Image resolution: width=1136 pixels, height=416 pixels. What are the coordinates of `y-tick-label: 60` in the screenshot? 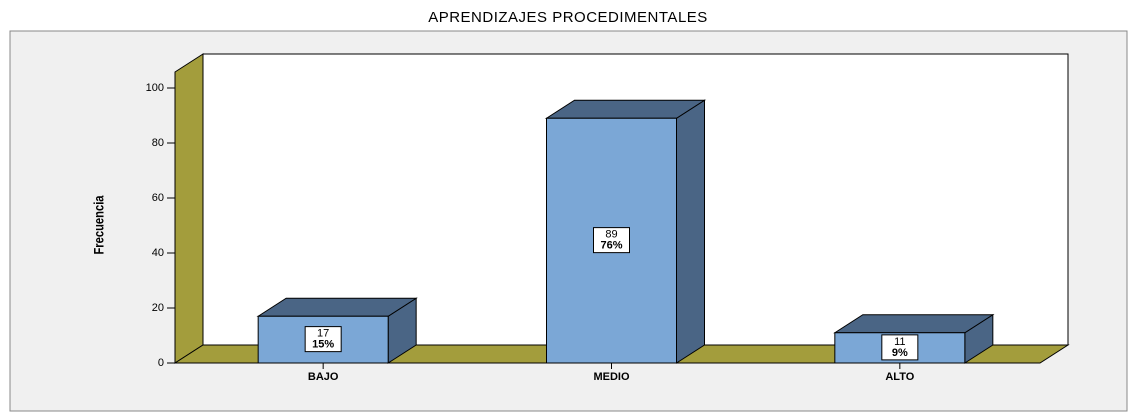 It's located at (158, 198).